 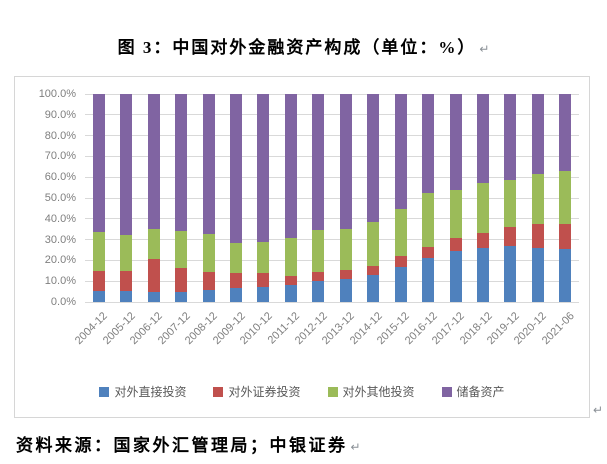 I want to click on y-axis-label: 80.0%, so click(x=60, y=135).